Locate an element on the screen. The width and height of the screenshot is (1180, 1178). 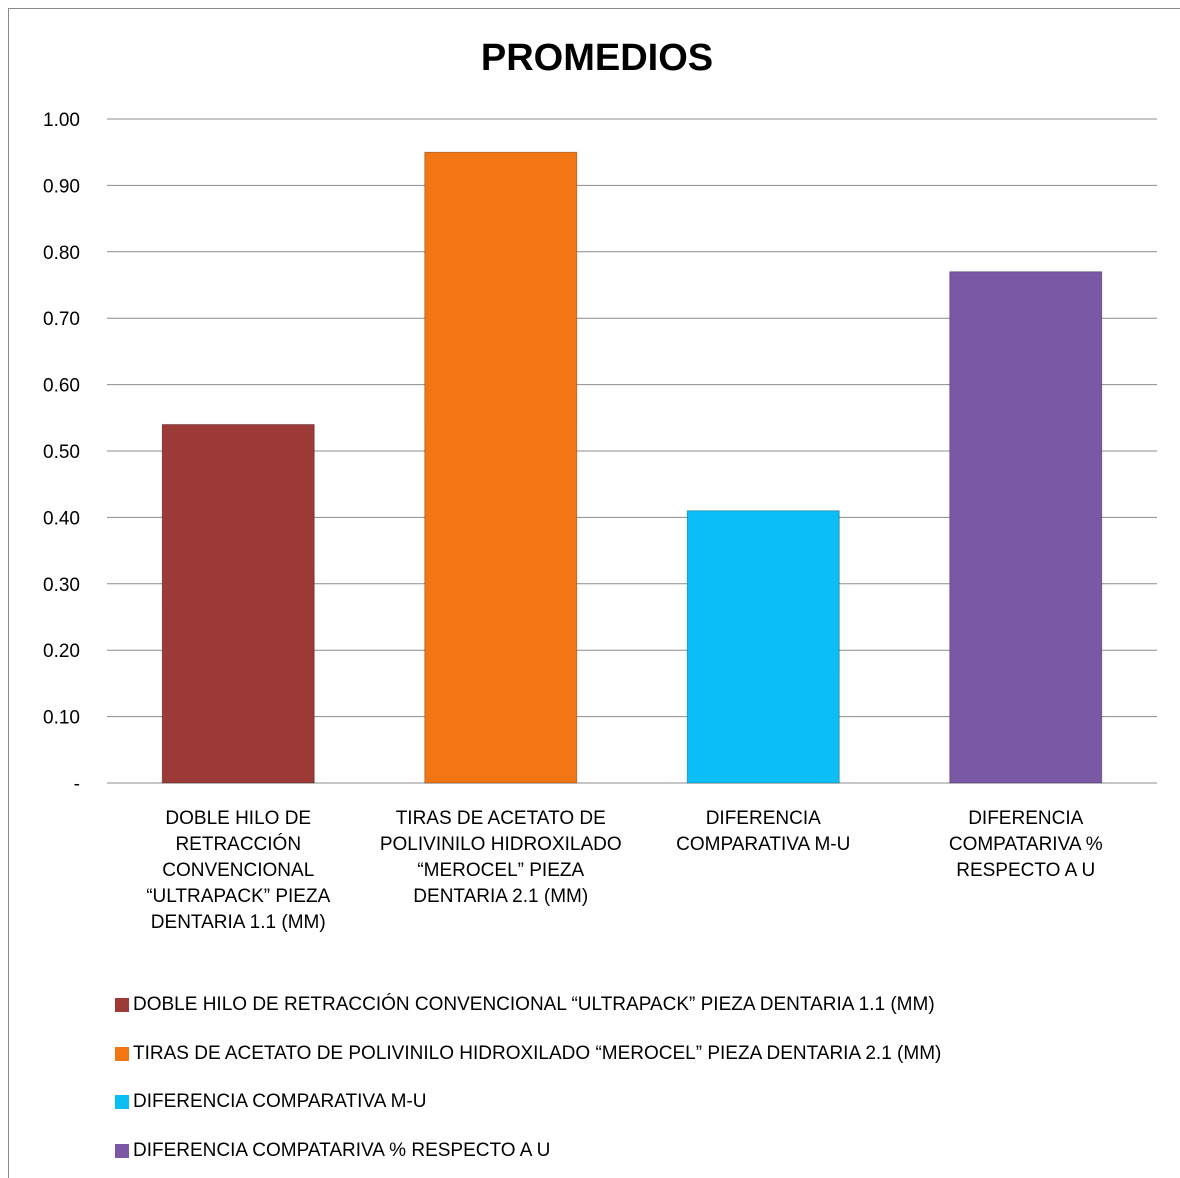
y-tick-label: - is located at coordinates (77, 784).